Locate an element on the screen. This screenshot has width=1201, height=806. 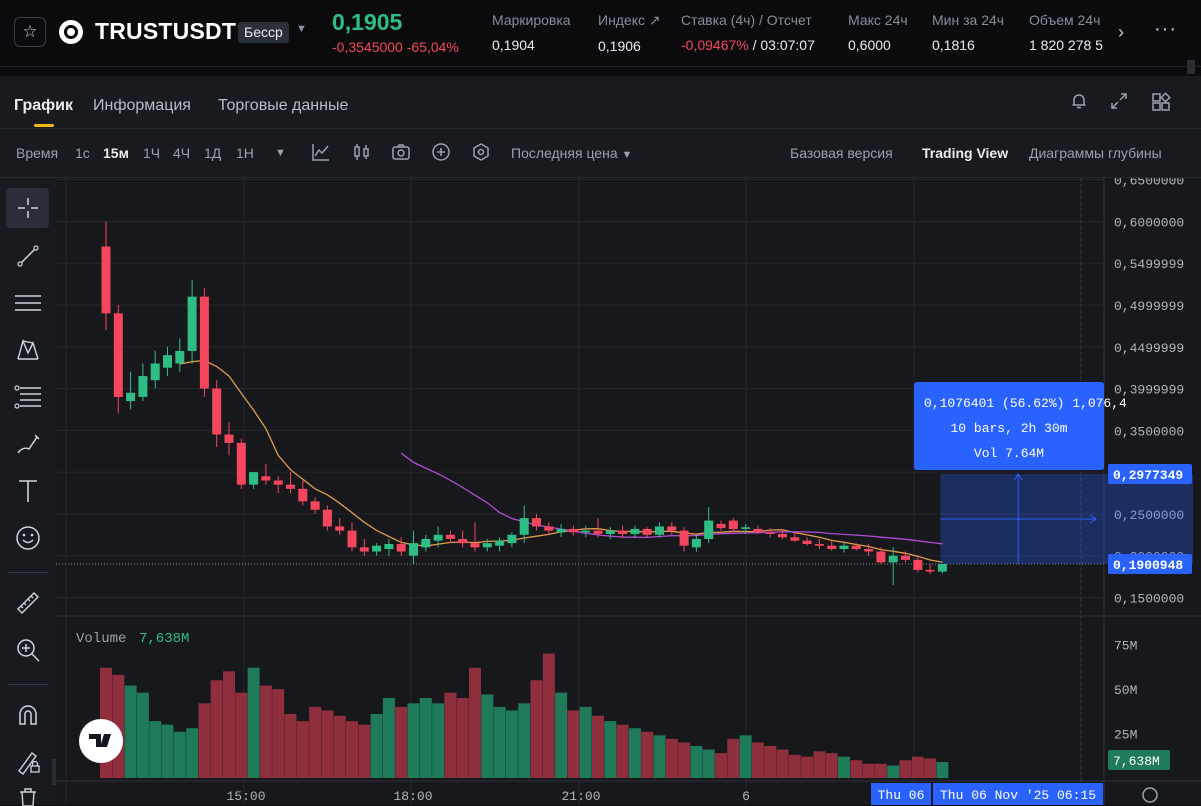
trend-line-icon is located at coordinates (27, 256).